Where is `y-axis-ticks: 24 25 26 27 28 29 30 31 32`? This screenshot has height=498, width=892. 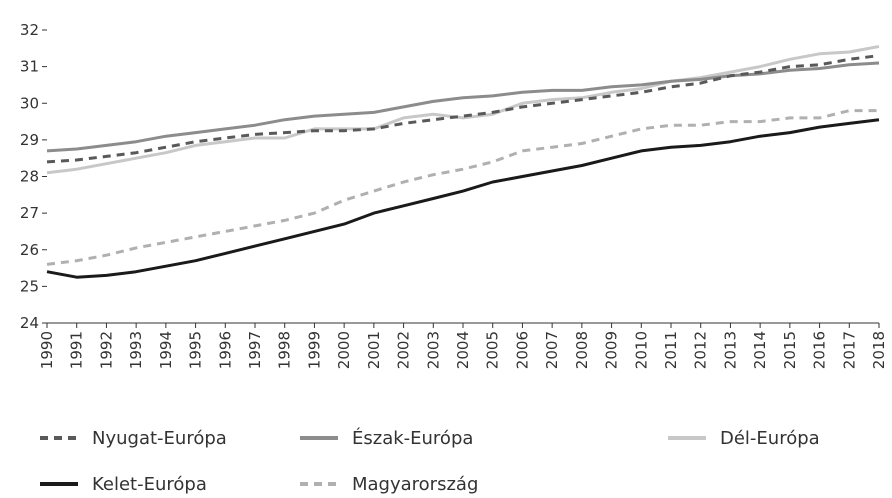
y-axis-ticks: 24 25 26 27 28 29 30 31 32 is located at coordinates (33, 176).